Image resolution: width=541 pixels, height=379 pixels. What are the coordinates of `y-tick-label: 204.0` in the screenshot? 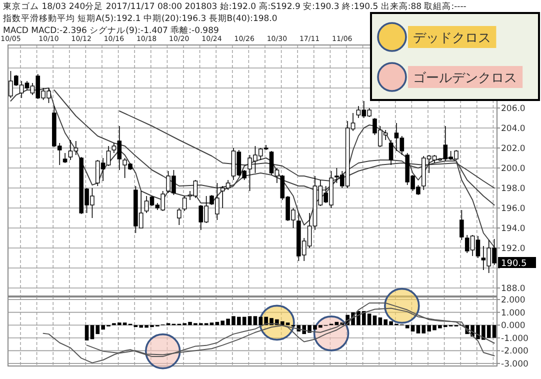 It's located at (513, 129).